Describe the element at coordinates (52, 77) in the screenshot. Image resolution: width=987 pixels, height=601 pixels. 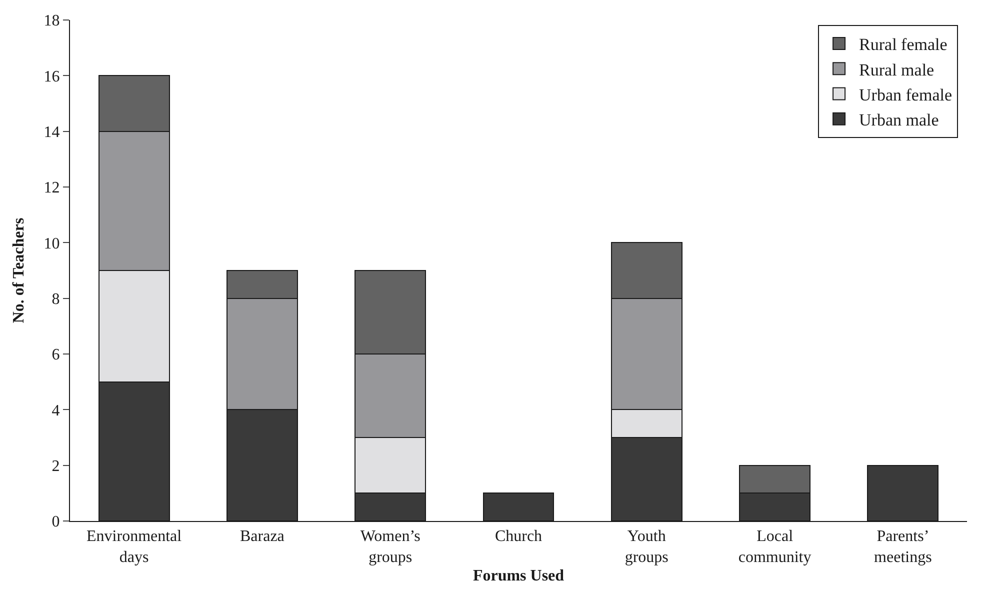
I see `y-tick-label: 16` at that location.